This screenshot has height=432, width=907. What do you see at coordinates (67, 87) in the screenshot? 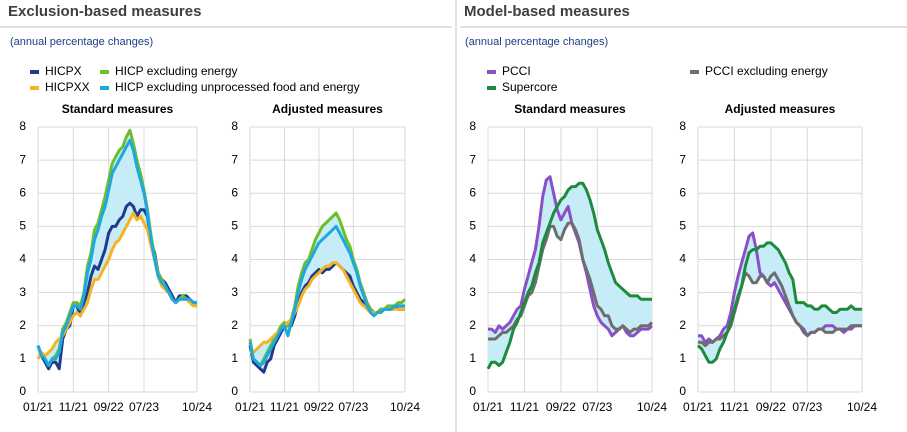
I see `legend-label: HICPXX` at bounding box center [67, 87].